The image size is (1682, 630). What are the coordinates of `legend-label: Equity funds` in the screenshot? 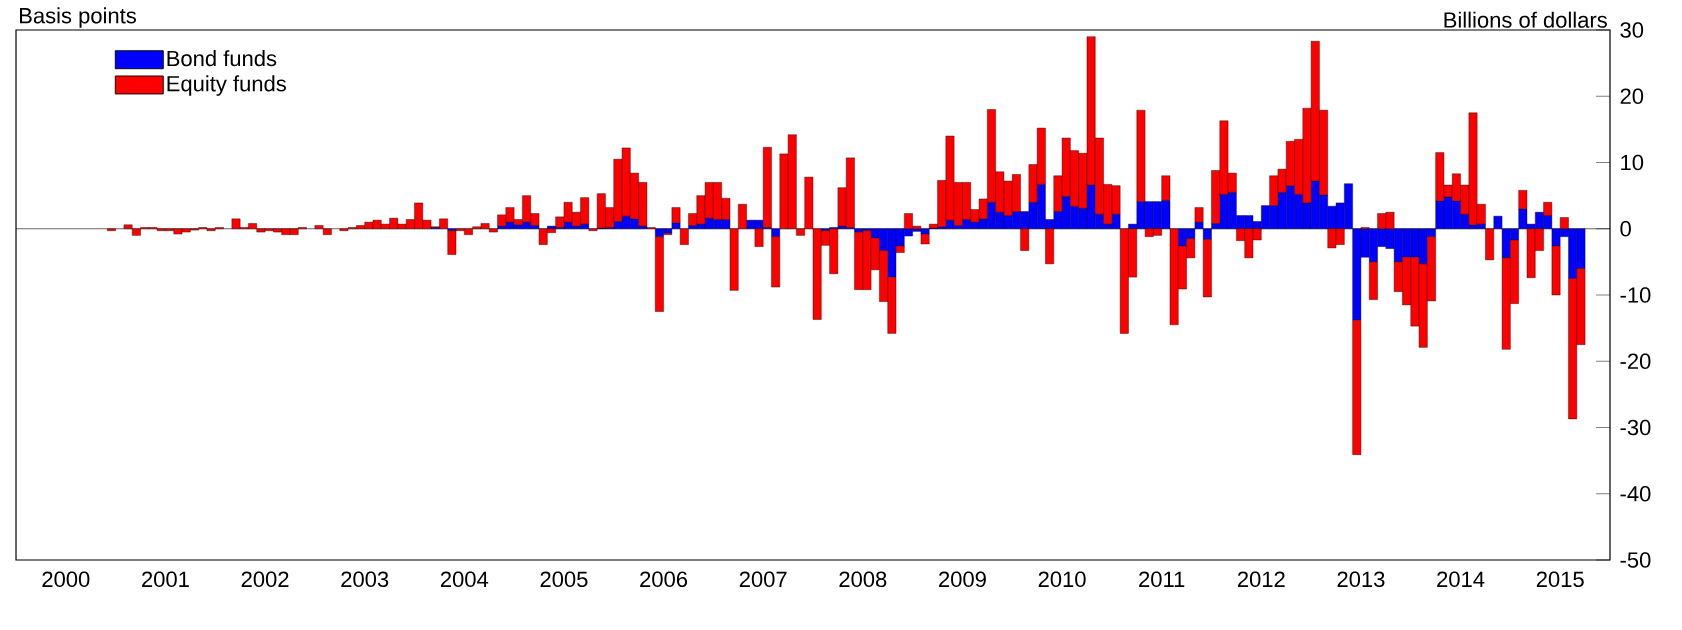 It's located at (226, 85).